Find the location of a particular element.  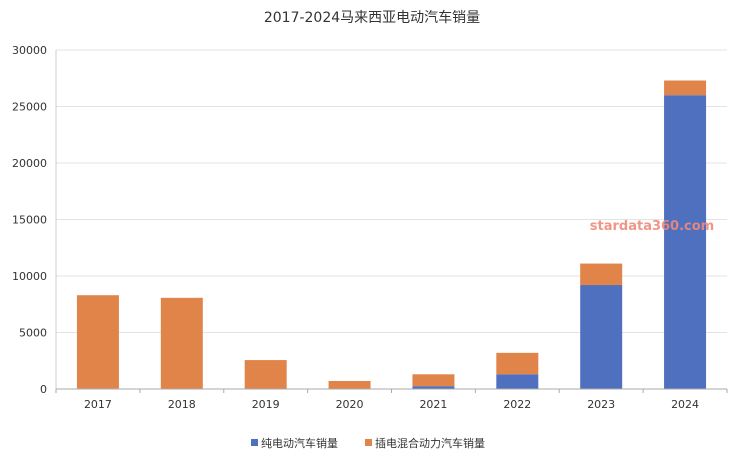

legend: 纯电动汽车销量 插电混合动力汽车销量 is located at coordinates (368, 443).